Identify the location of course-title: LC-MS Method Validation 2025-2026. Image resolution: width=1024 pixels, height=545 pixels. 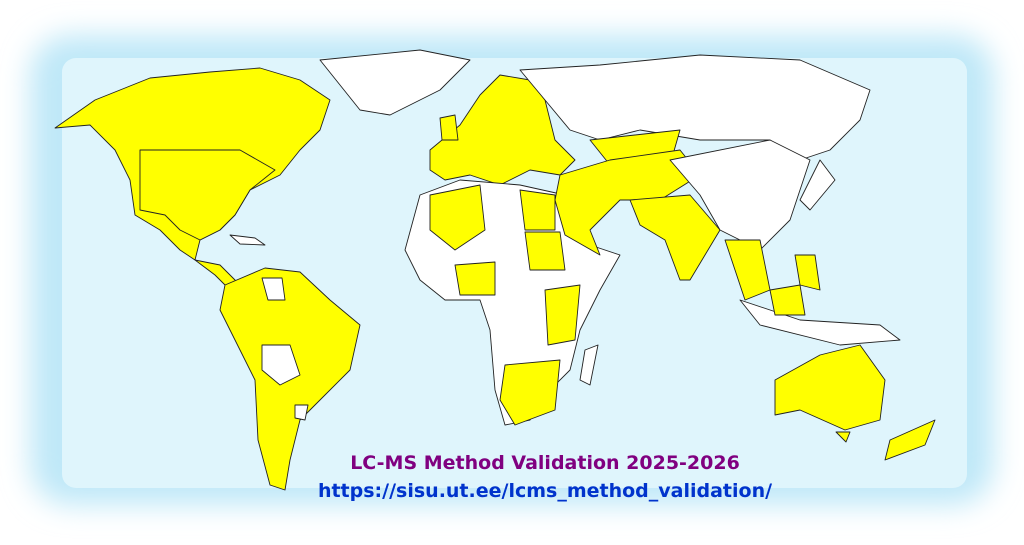
(545, 463).